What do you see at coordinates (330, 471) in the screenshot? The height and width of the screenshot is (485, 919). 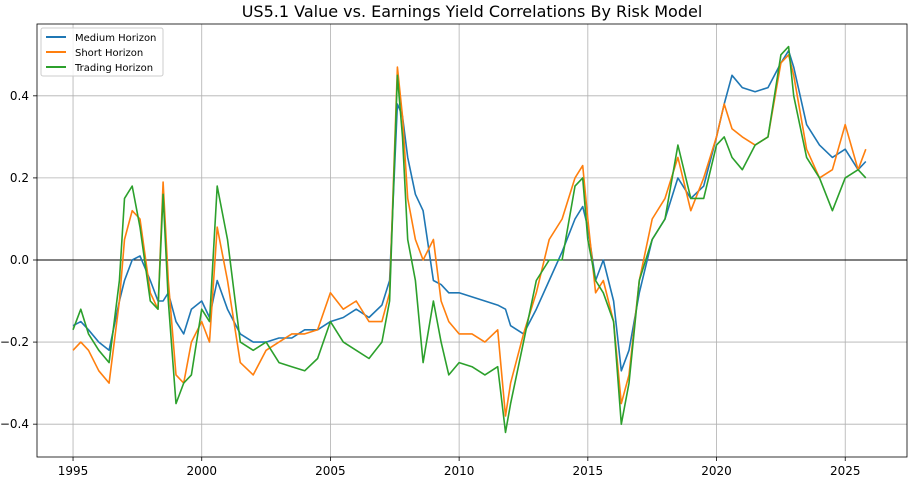 I see `x-tick-label: 2005` at bounding box center [330, 471].